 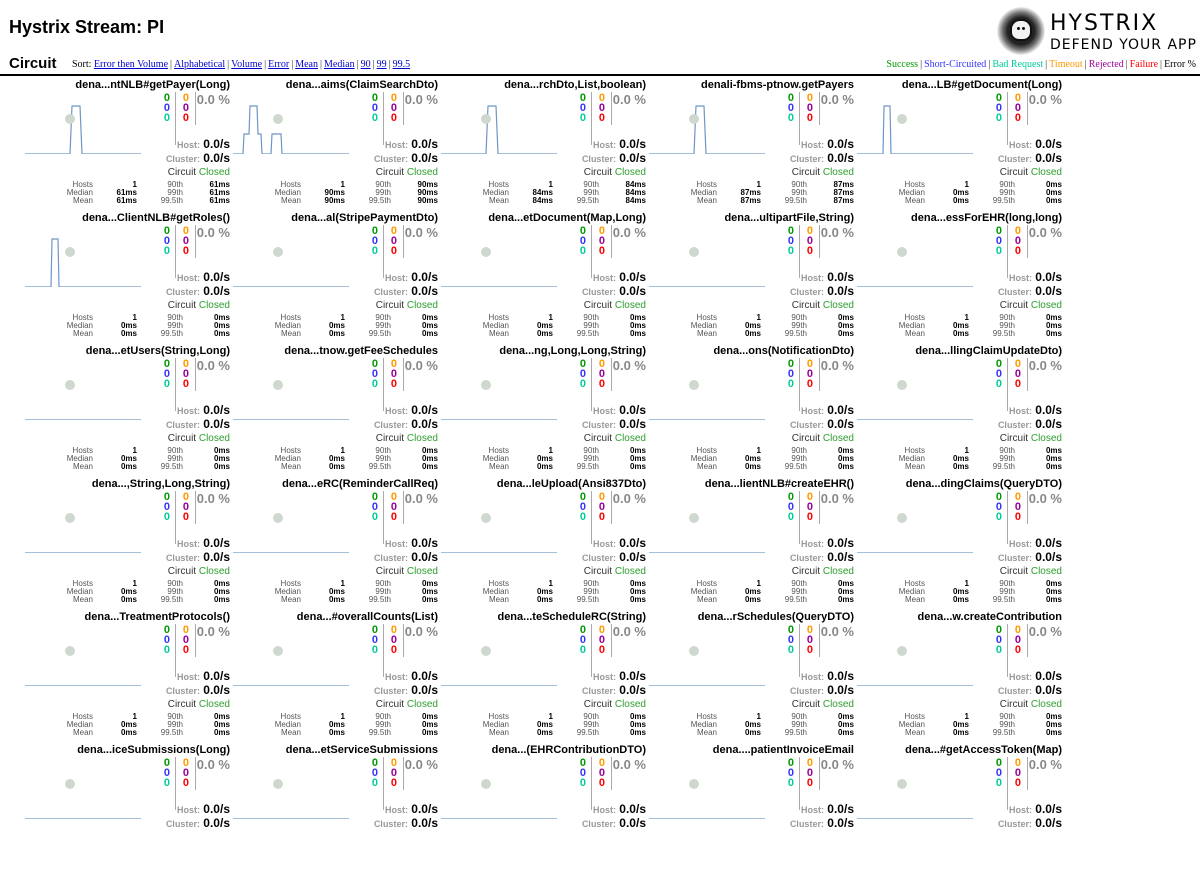 I want to click on hystrix-logo: HYSTRIX DEFEND YOUR APP, so click(x=1097, y=32).